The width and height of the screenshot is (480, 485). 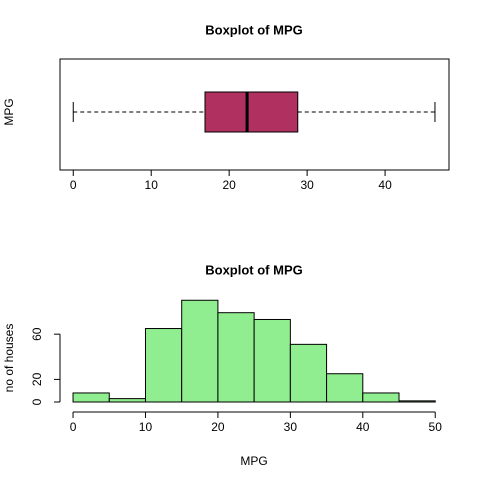 What do you see at coordinates (9, 111) in the screenshot?
I see `y-axis-label: MPG` at bounding box center [9, 111].